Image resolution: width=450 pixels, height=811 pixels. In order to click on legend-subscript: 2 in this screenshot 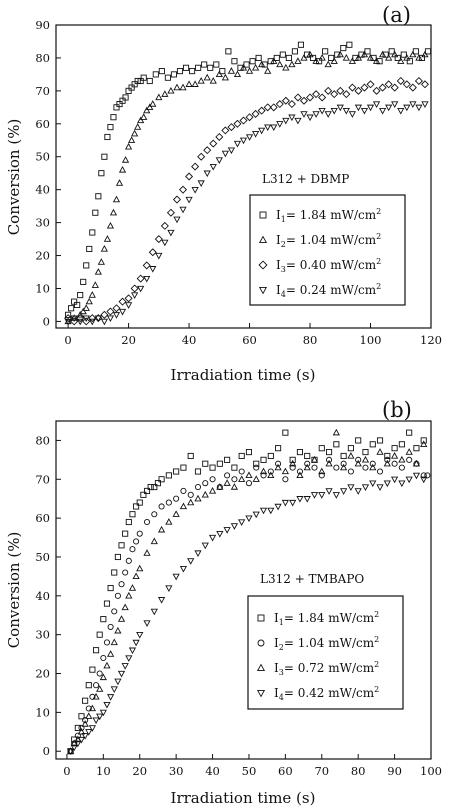, I will do `click(281, 647)`.